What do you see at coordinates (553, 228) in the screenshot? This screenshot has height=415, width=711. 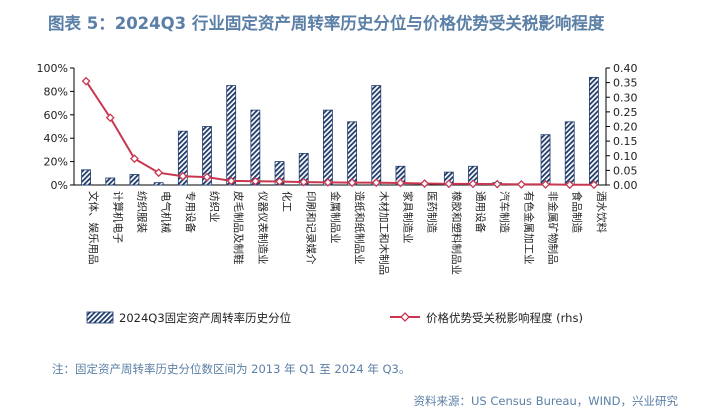 I see `category-label: 非金属矿物制品` at bounding box center [553, 228].